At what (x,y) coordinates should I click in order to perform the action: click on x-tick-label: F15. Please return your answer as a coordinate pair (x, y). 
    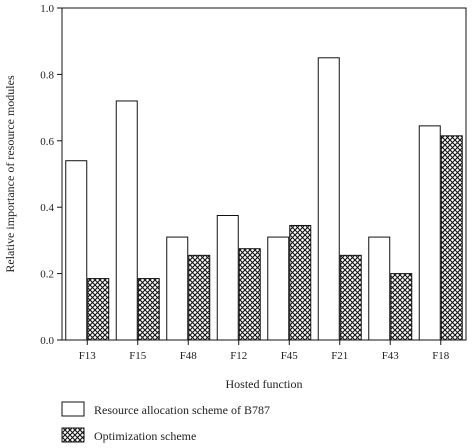
    Looking at the image, I should click on (138, 356).